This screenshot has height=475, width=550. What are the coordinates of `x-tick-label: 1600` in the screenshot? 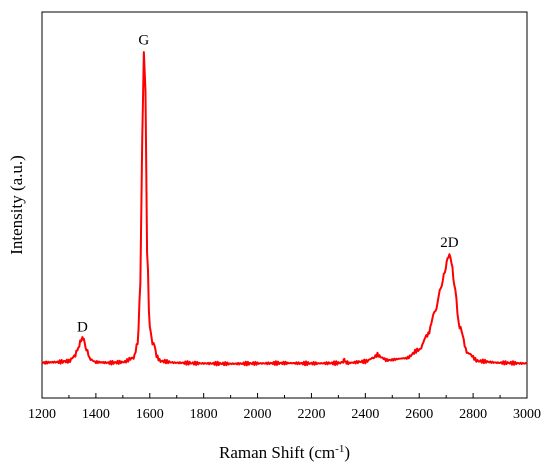 It's located at (150, 414).